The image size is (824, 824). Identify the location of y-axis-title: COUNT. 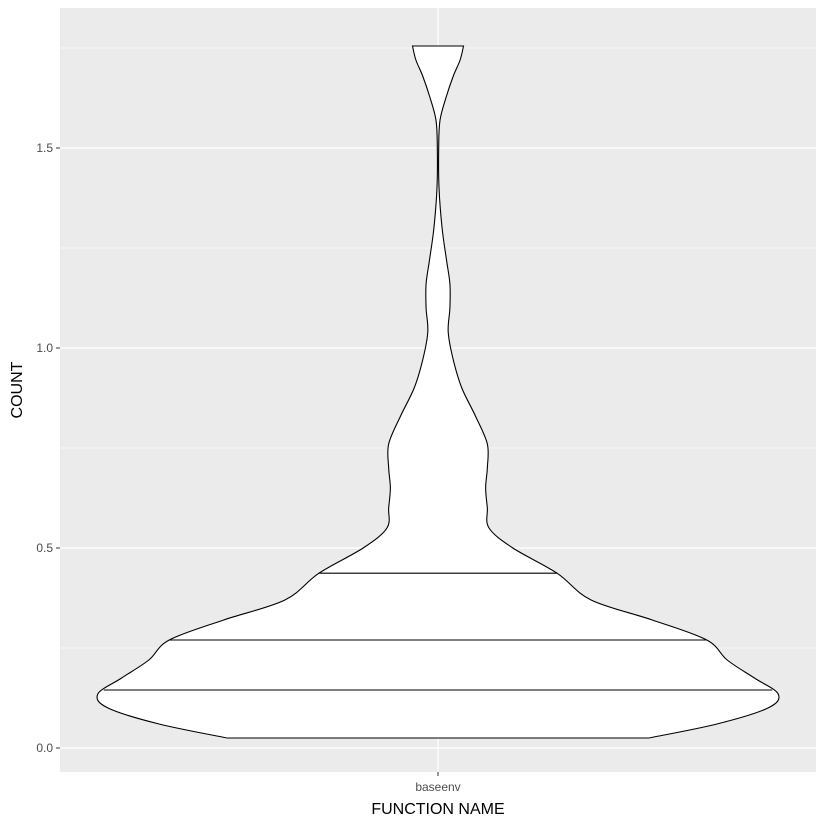
(17, 389).